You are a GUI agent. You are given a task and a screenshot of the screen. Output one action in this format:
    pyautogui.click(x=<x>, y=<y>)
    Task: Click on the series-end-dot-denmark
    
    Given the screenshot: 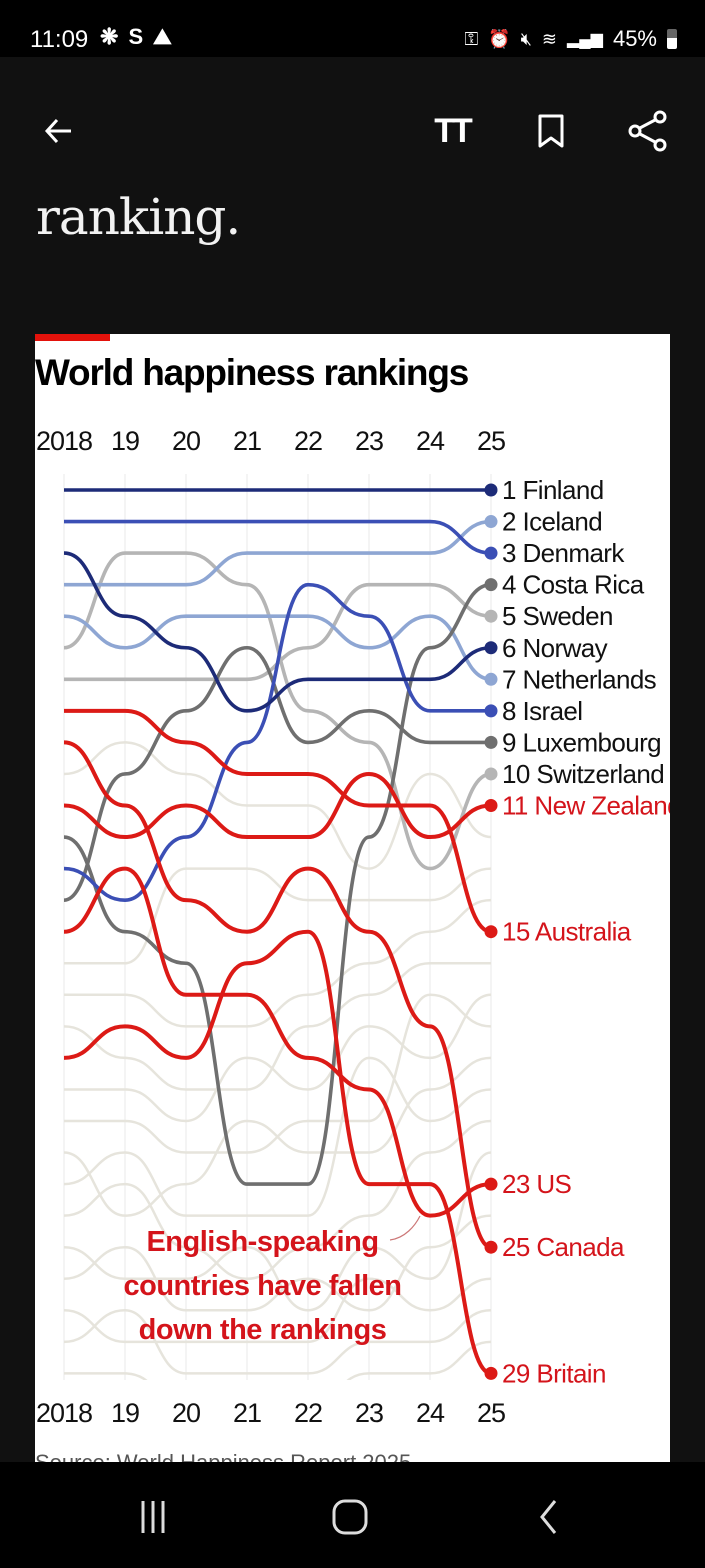 What is the action you would take?
    pyautogui.click(x=491, y=553)
    